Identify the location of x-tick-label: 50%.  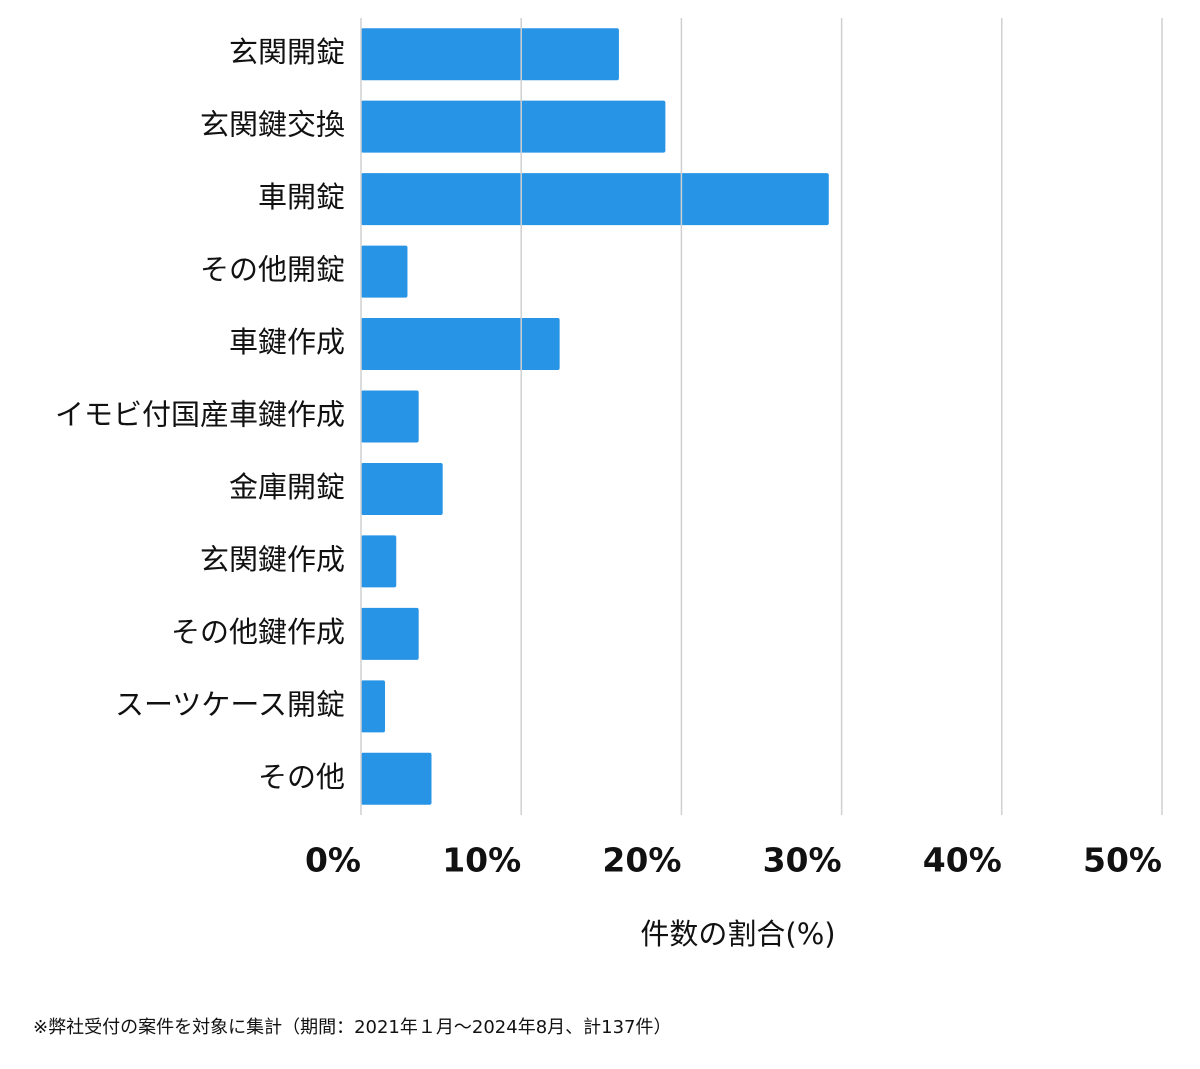
(1122, 860).